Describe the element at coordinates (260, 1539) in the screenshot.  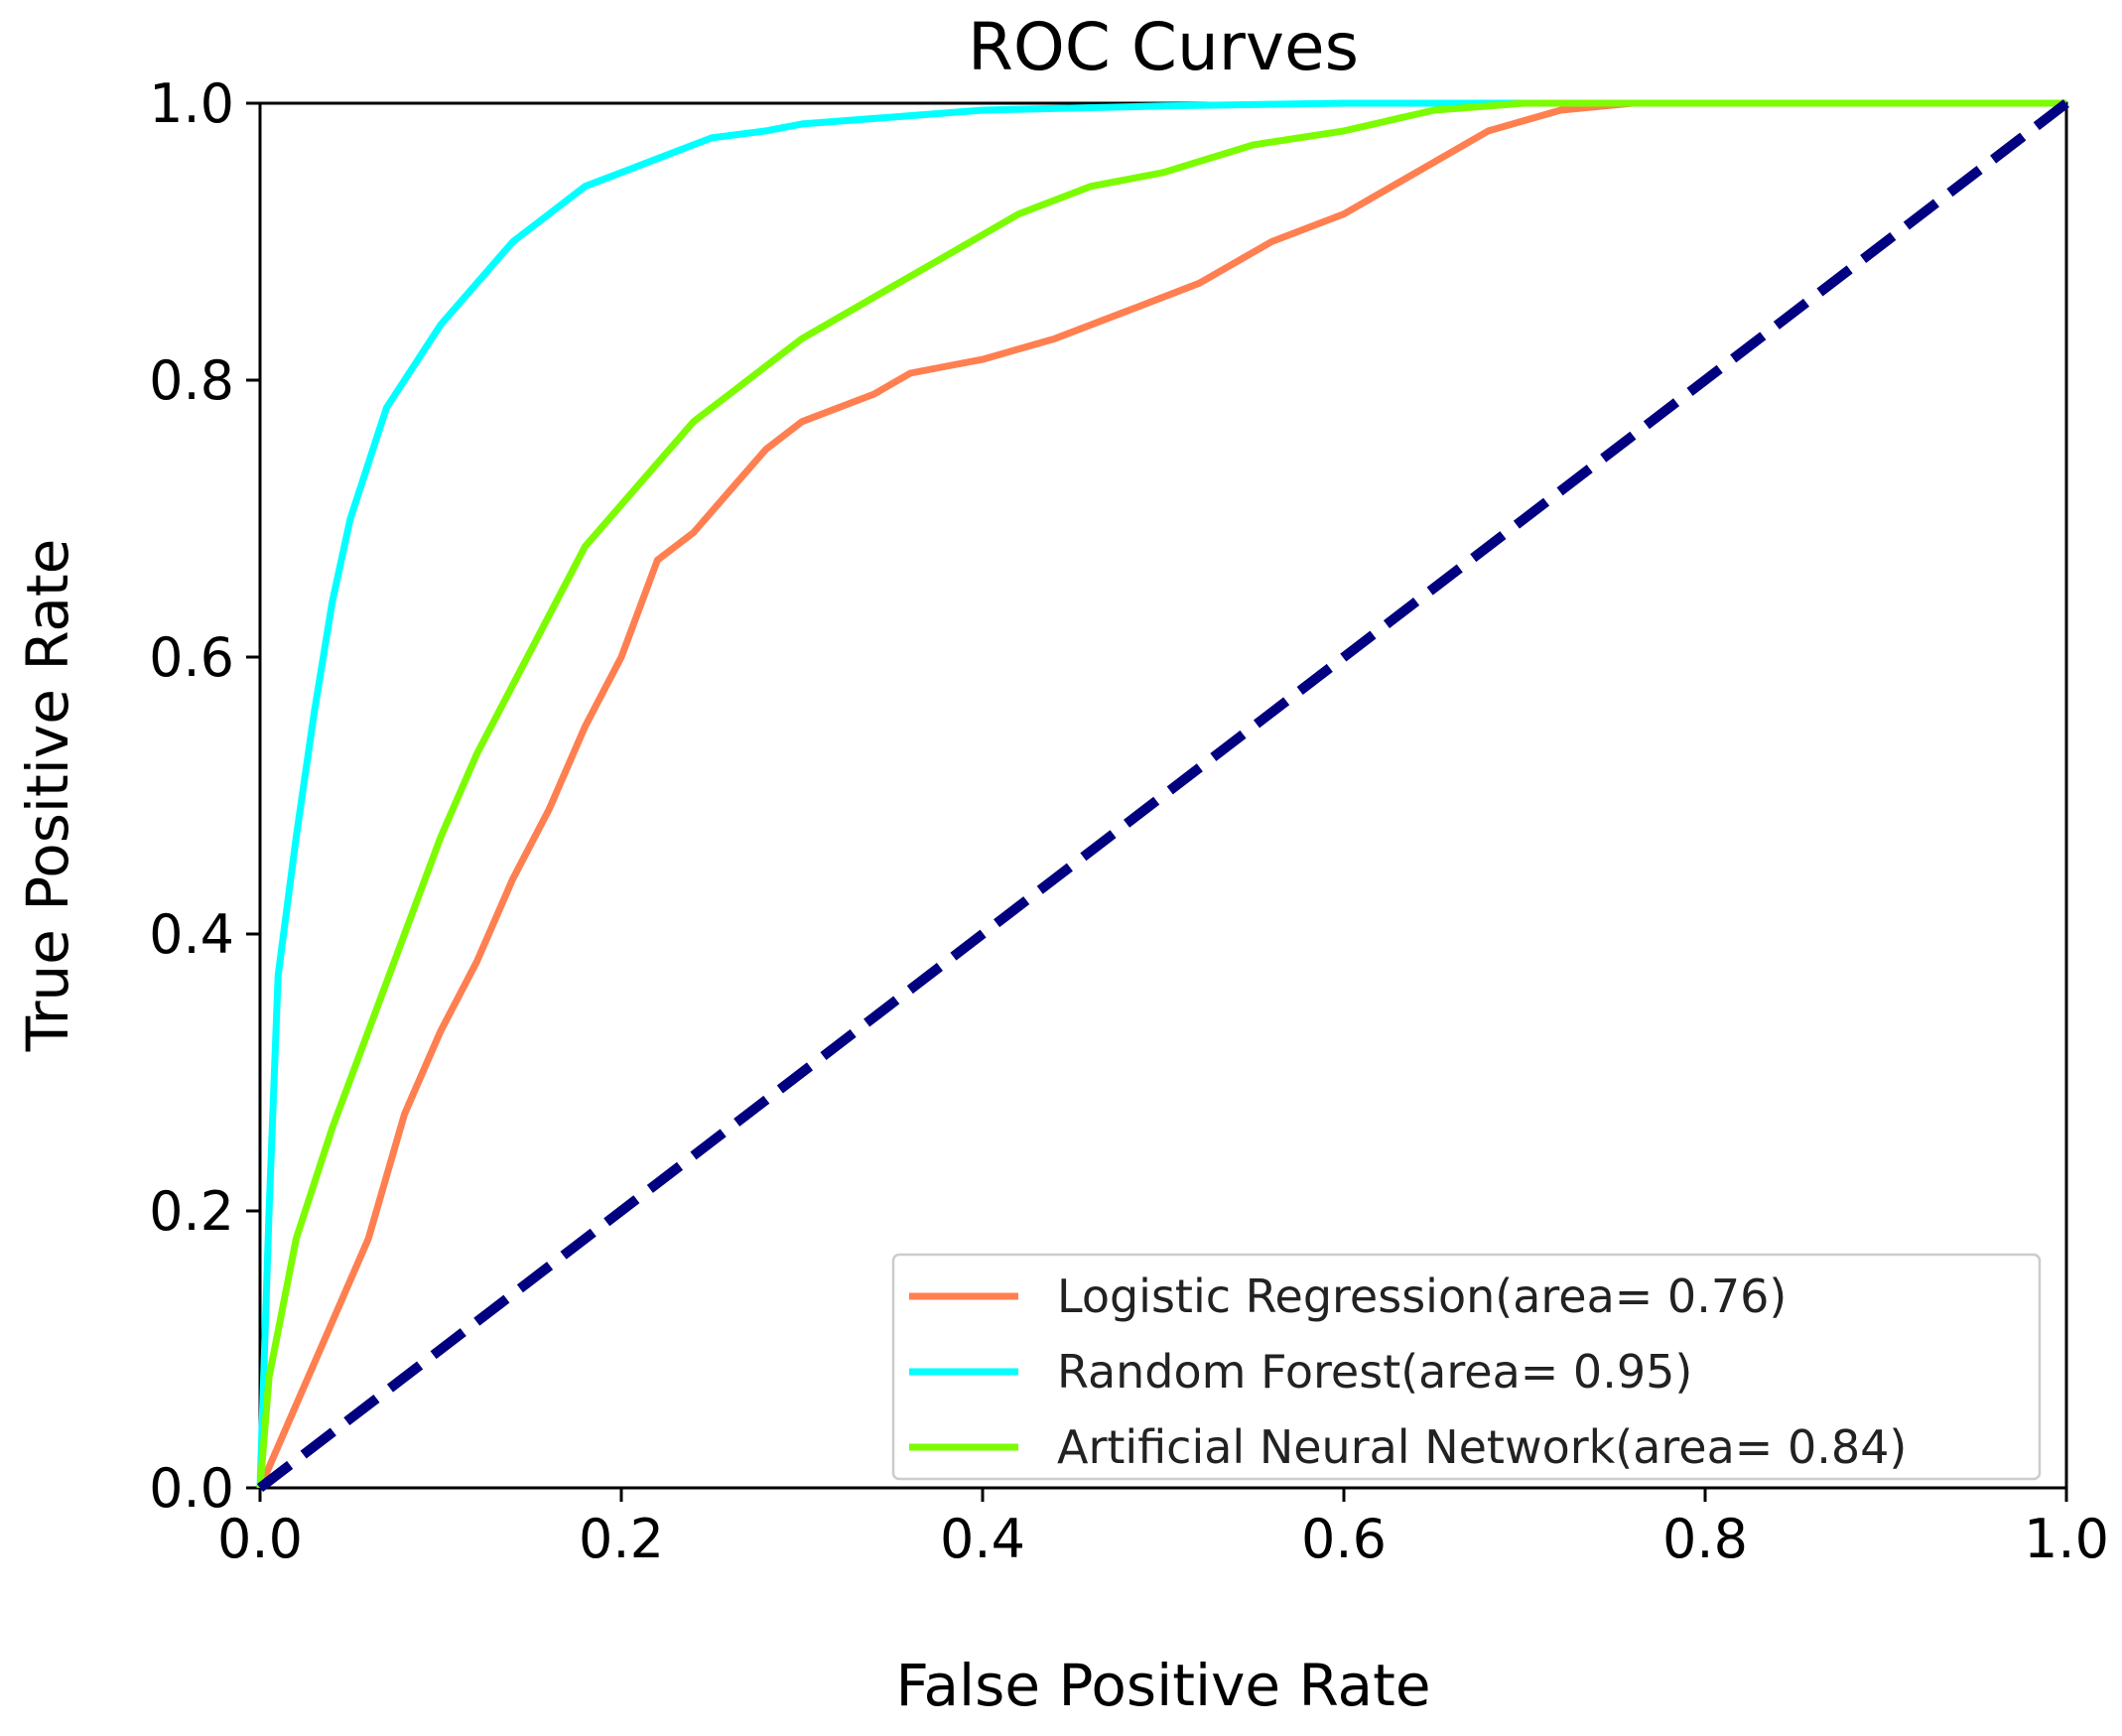
I see `x-tick-label: 0.0` at that location.